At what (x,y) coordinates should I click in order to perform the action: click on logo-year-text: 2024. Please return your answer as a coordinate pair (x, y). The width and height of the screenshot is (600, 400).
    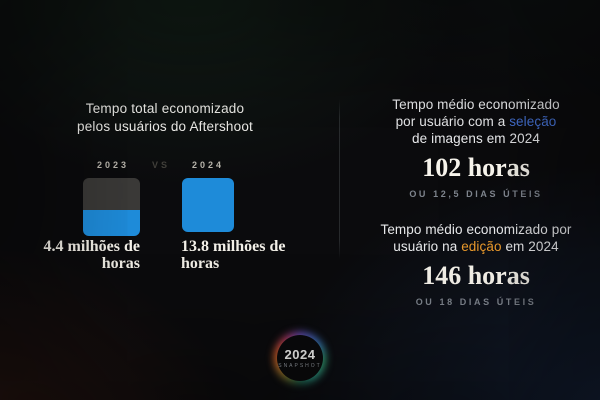
    Looking at the image, I should click on (300, 354).